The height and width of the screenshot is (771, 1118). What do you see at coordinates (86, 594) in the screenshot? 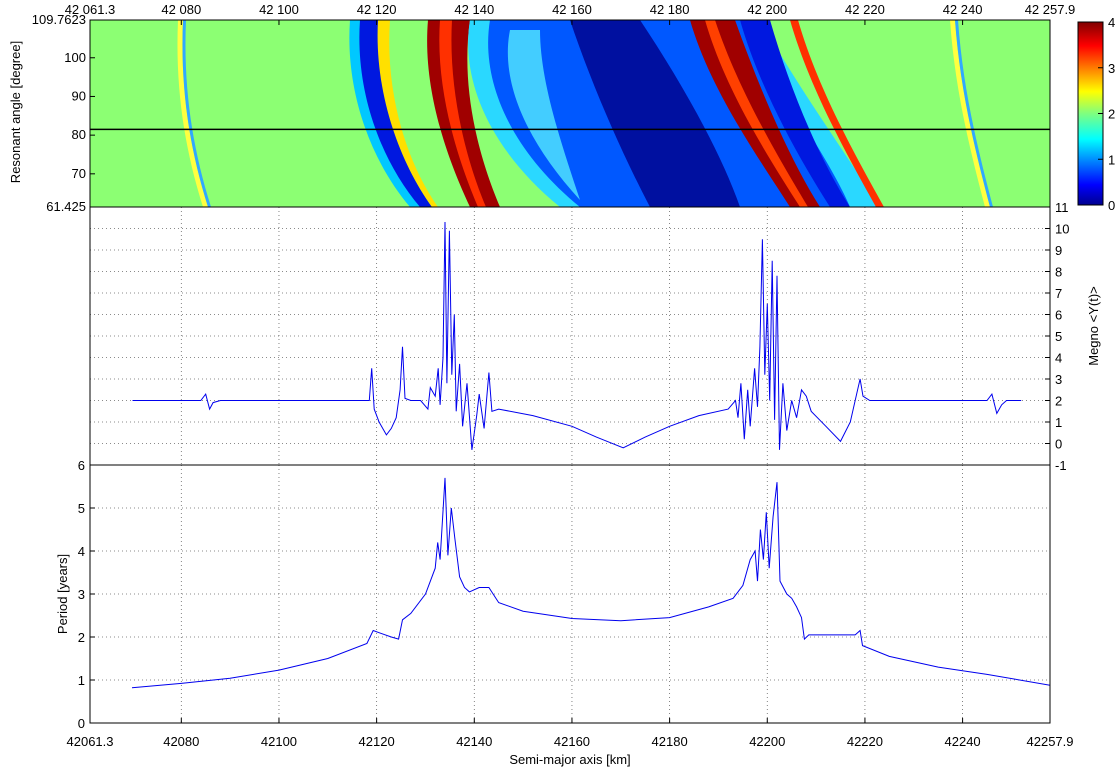
I see `bottom-y-ticks: 0 1 2 3 4 5 6` at bounding box center [86, 594].